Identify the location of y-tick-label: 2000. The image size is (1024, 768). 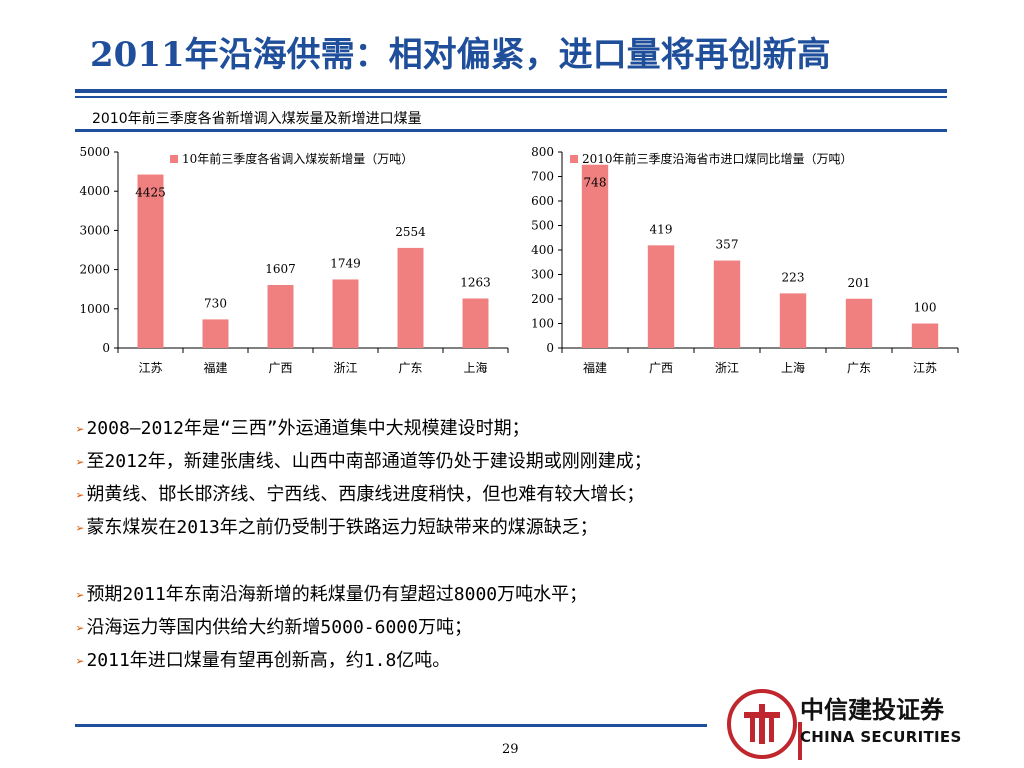
(94, 270).